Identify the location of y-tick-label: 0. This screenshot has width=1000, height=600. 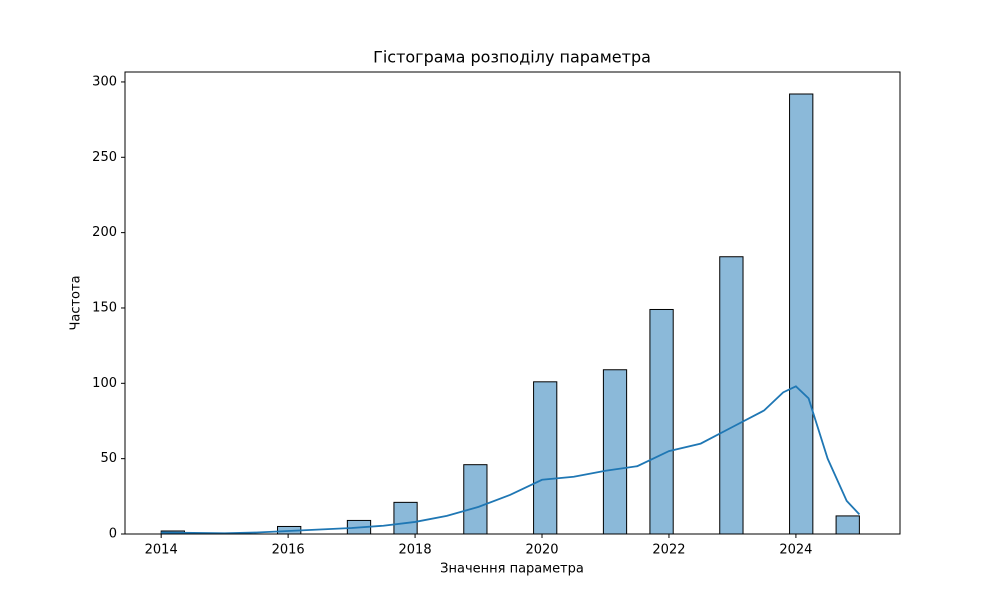
(113, 534).